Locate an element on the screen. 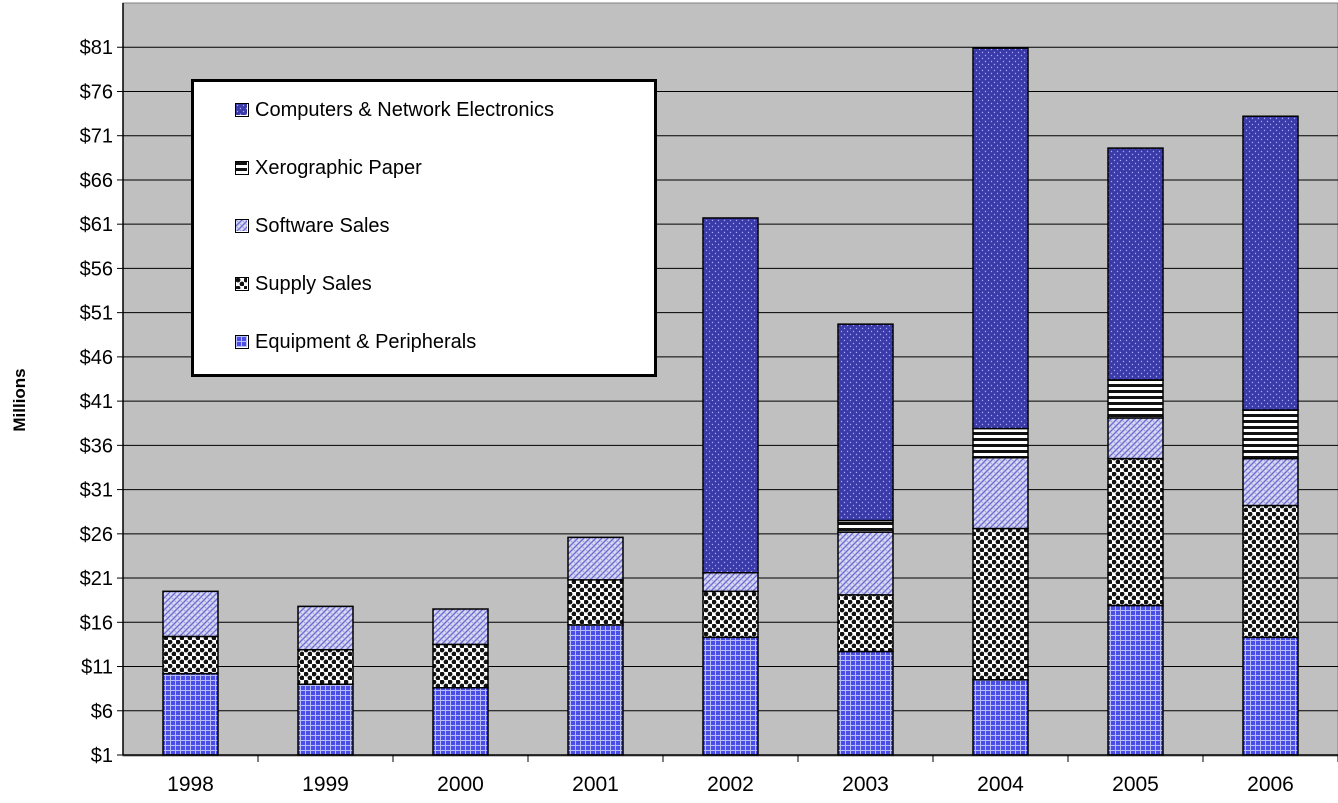 This screenshot has width=1338, height=803. legend-item: Xerographic Paper is located at coordinates (328, 168).